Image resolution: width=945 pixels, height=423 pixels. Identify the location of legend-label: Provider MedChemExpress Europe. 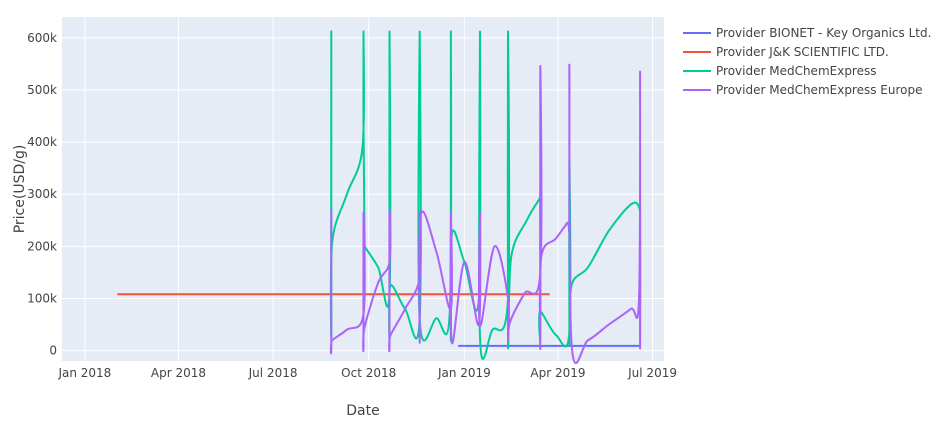
(819, 90).